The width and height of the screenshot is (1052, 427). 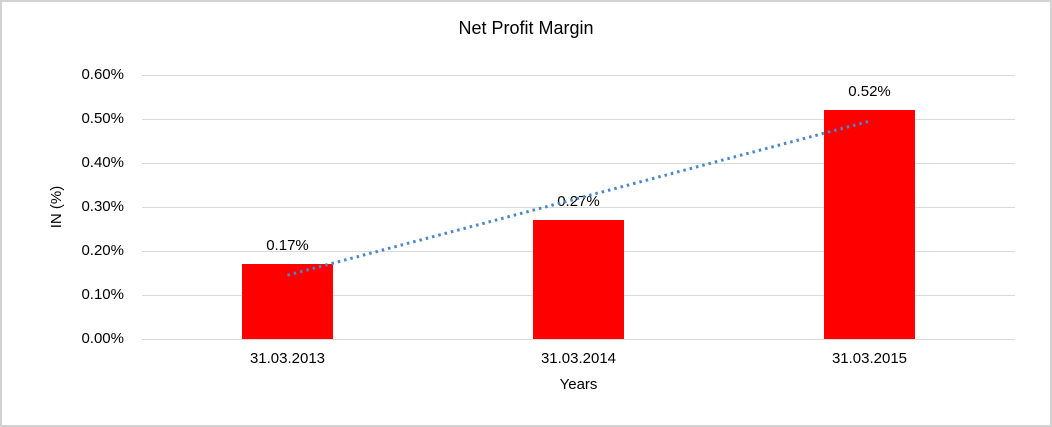 What do you see at coordinates (102, 118) in the screenshot?
I see `y-tick-label: 0.50%` at bounding box center [102, 118].